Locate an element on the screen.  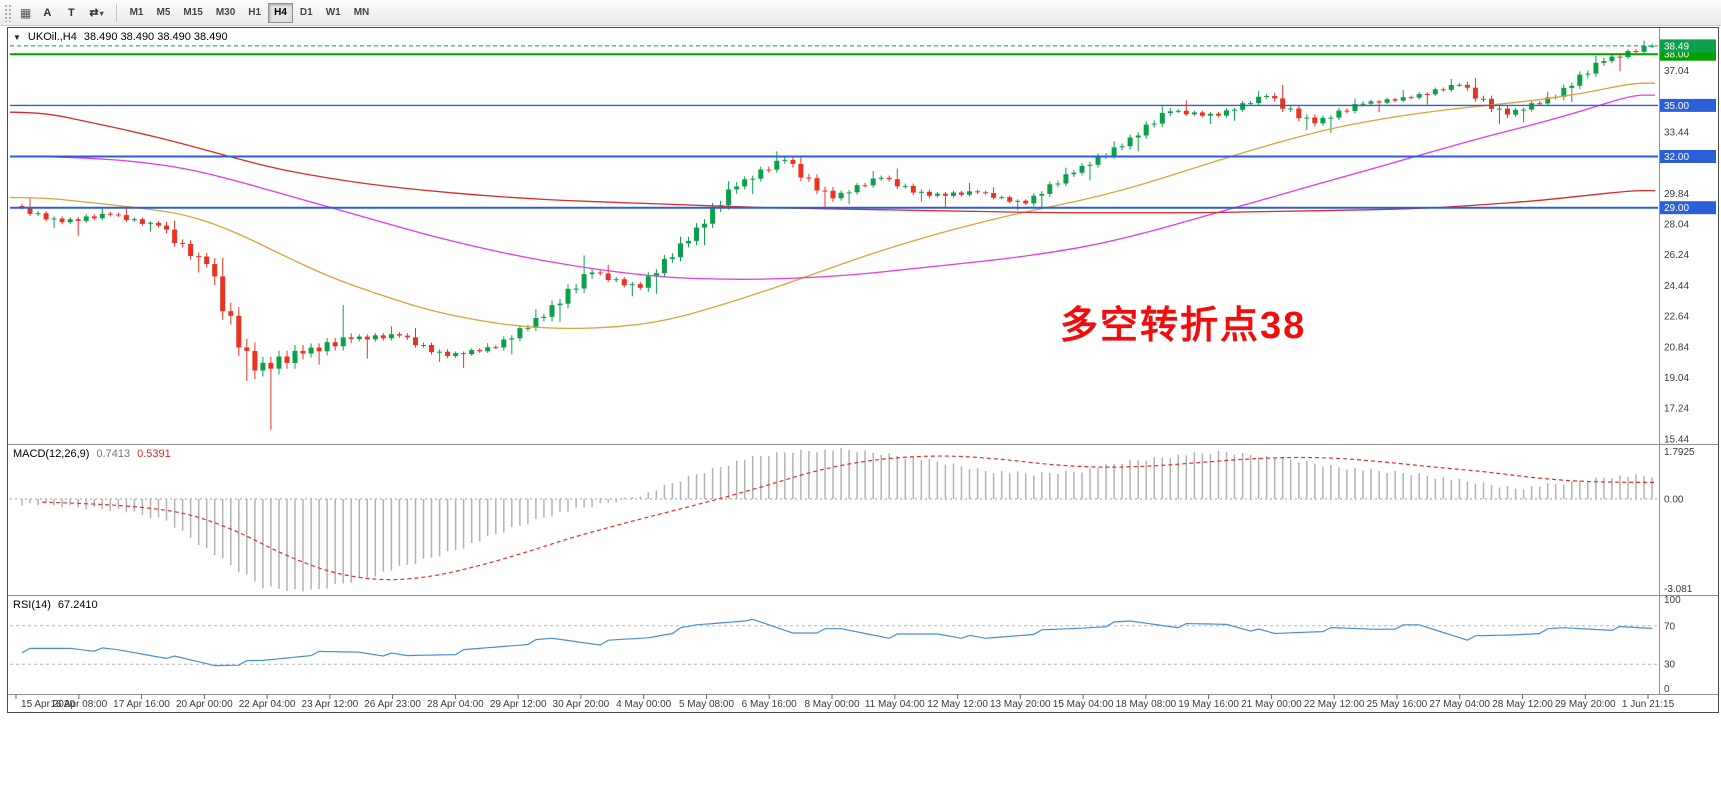
ma-line-slow-red is located at coordinates (832, 162).